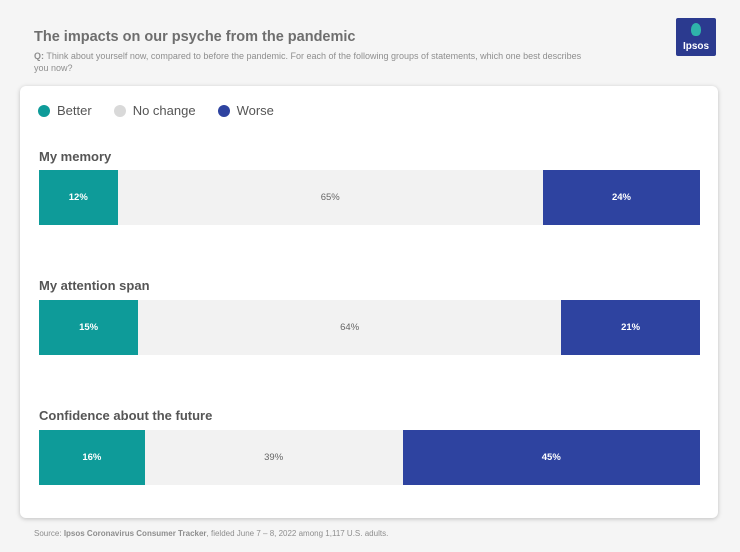 The height and width of the screenshot is (552, 740). I want to click on legend-label-better: Better, so click(74, 110).